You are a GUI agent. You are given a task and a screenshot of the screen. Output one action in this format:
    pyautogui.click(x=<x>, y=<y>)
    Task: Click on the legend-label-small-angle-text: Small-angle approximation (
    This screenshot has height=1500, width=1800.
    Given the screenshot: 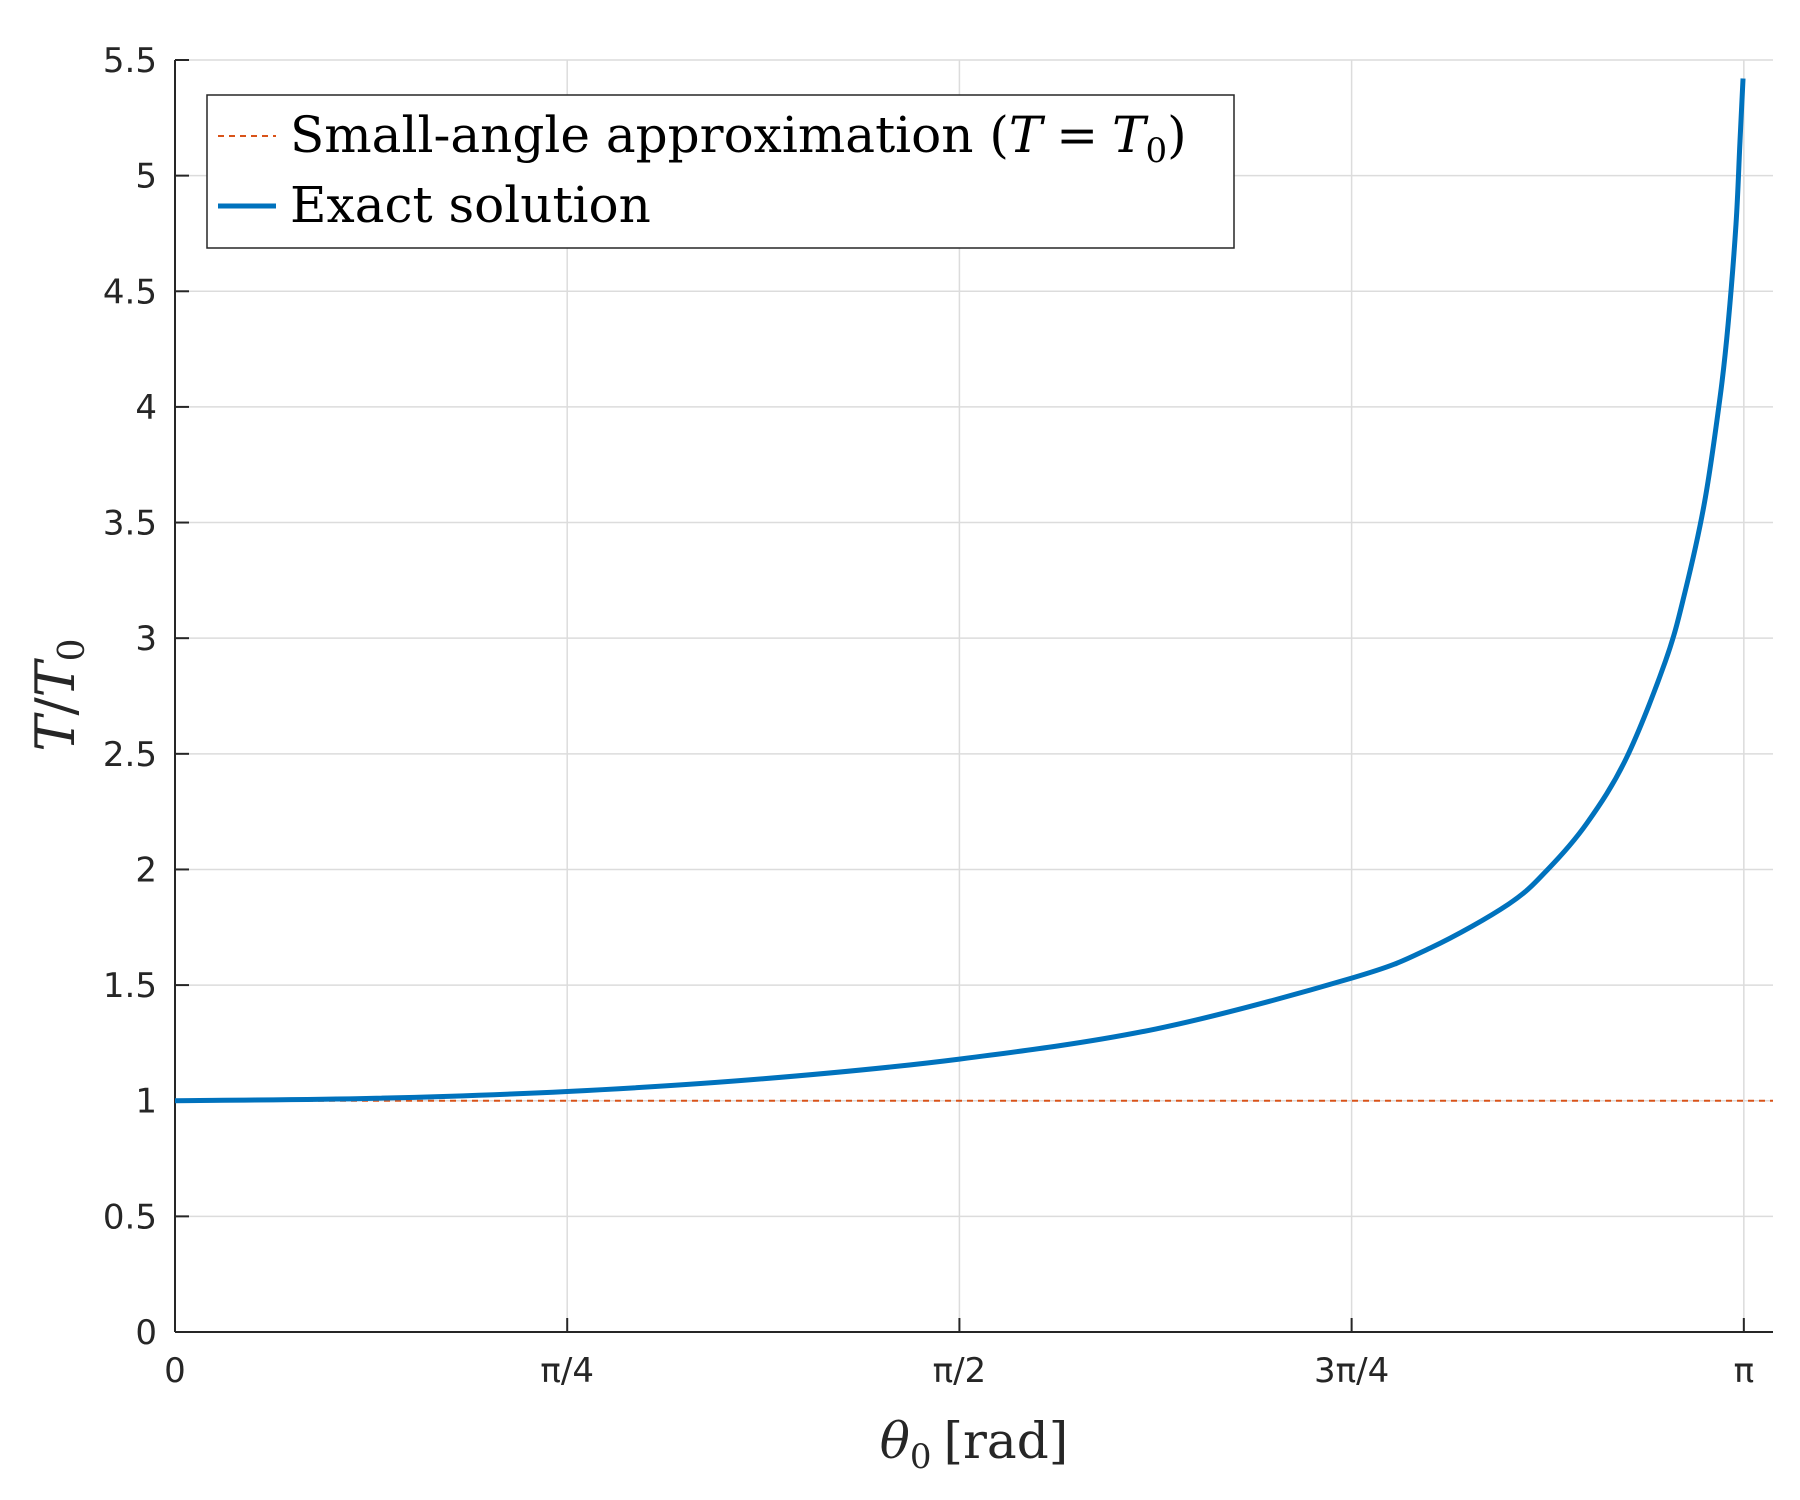 What is the action you would take?
    pyautogui.click(x=649, y=135)
    